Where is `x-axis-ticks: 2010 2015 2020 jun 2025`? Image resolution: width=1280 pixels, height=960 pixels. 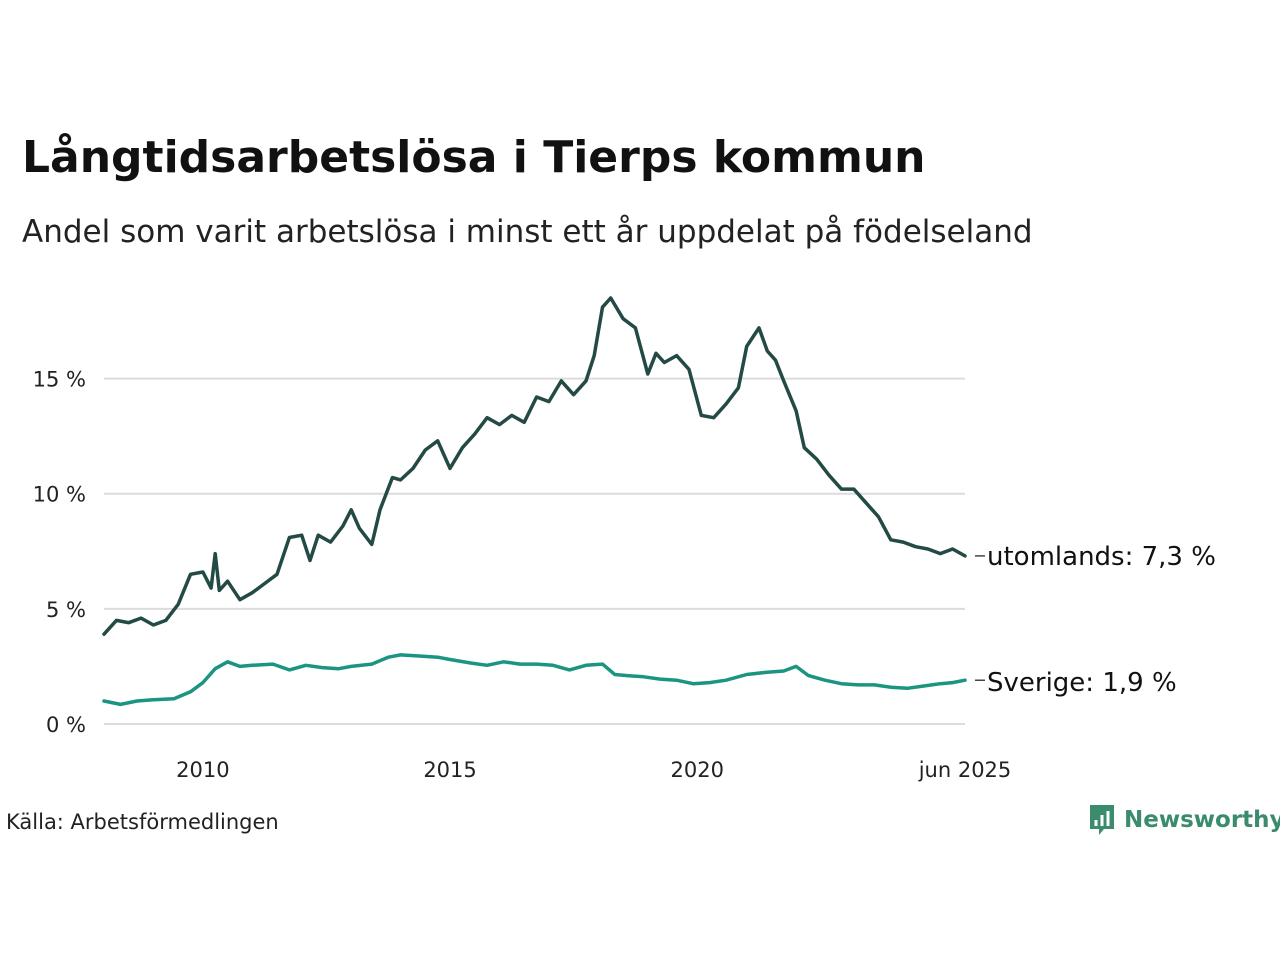
x-axis-ticks: 2010 2015 2020 jun 2025 is located at coordinates (593, 770).